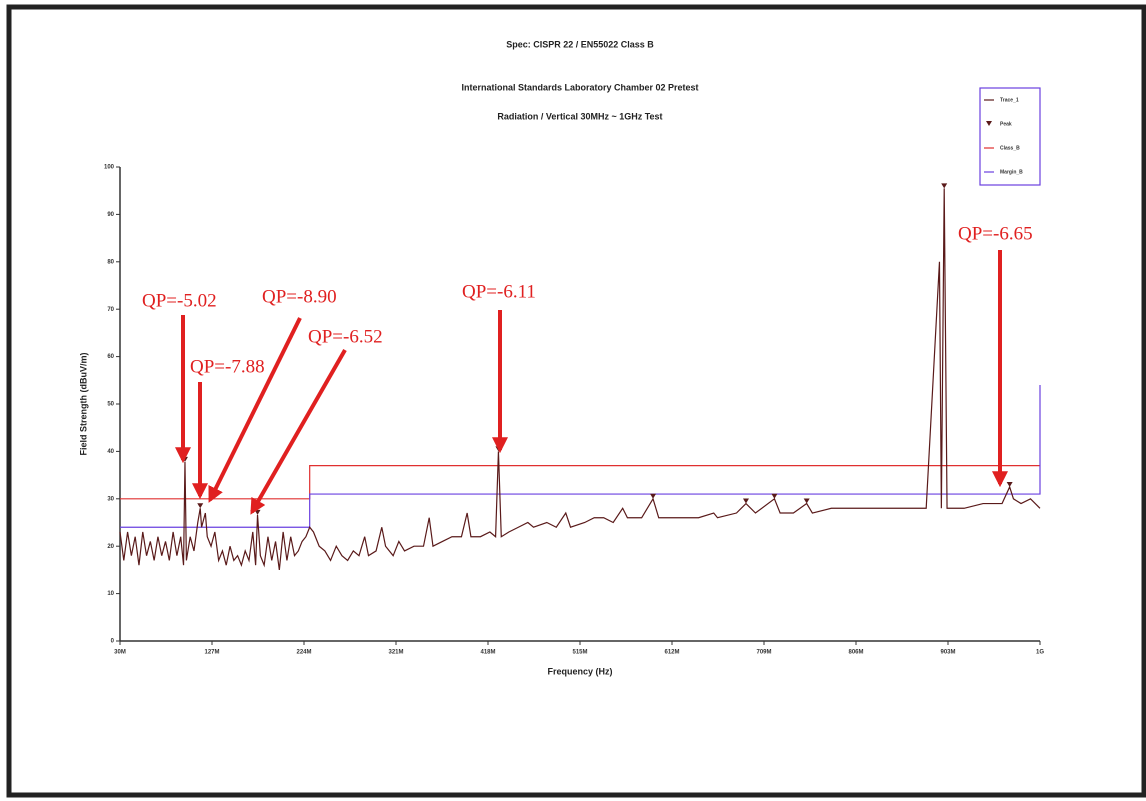 This screenshot has width=1146, height=801. I want to click on y-tick-label: 60, so click(110, 357).